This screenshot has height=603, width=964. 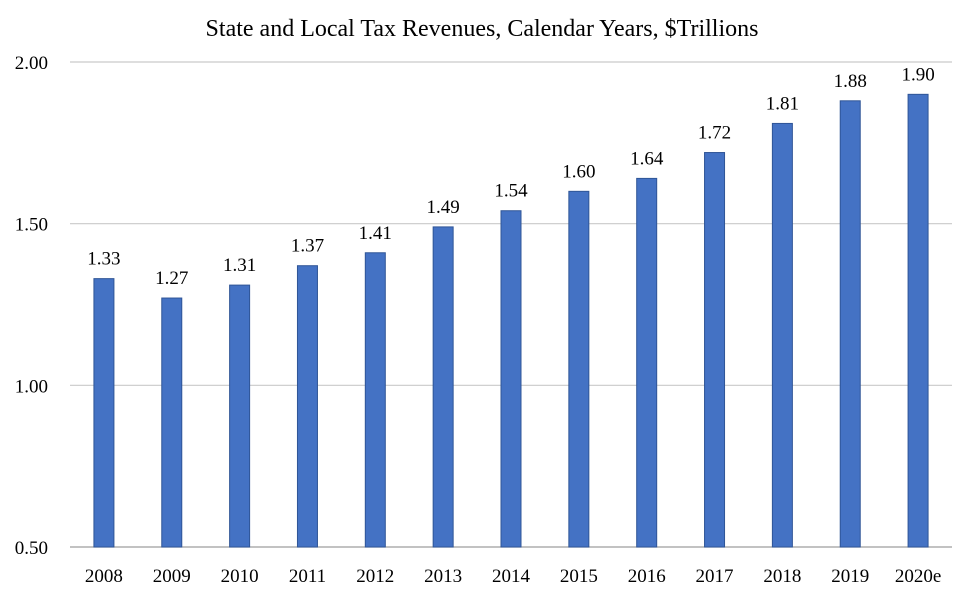 I want to click on bar-2011, so click(x=307, y=406).